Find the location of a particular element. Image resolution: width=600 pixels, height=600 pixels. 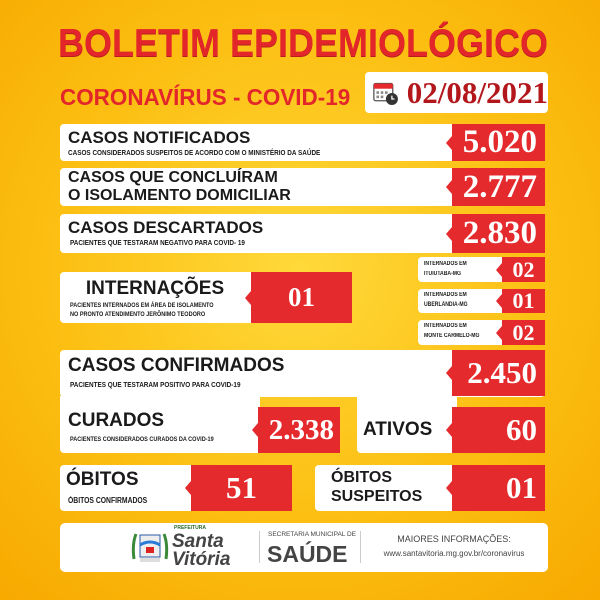

internacoes-title: INTERNAÇÕES is located at coordinates (155, 288).